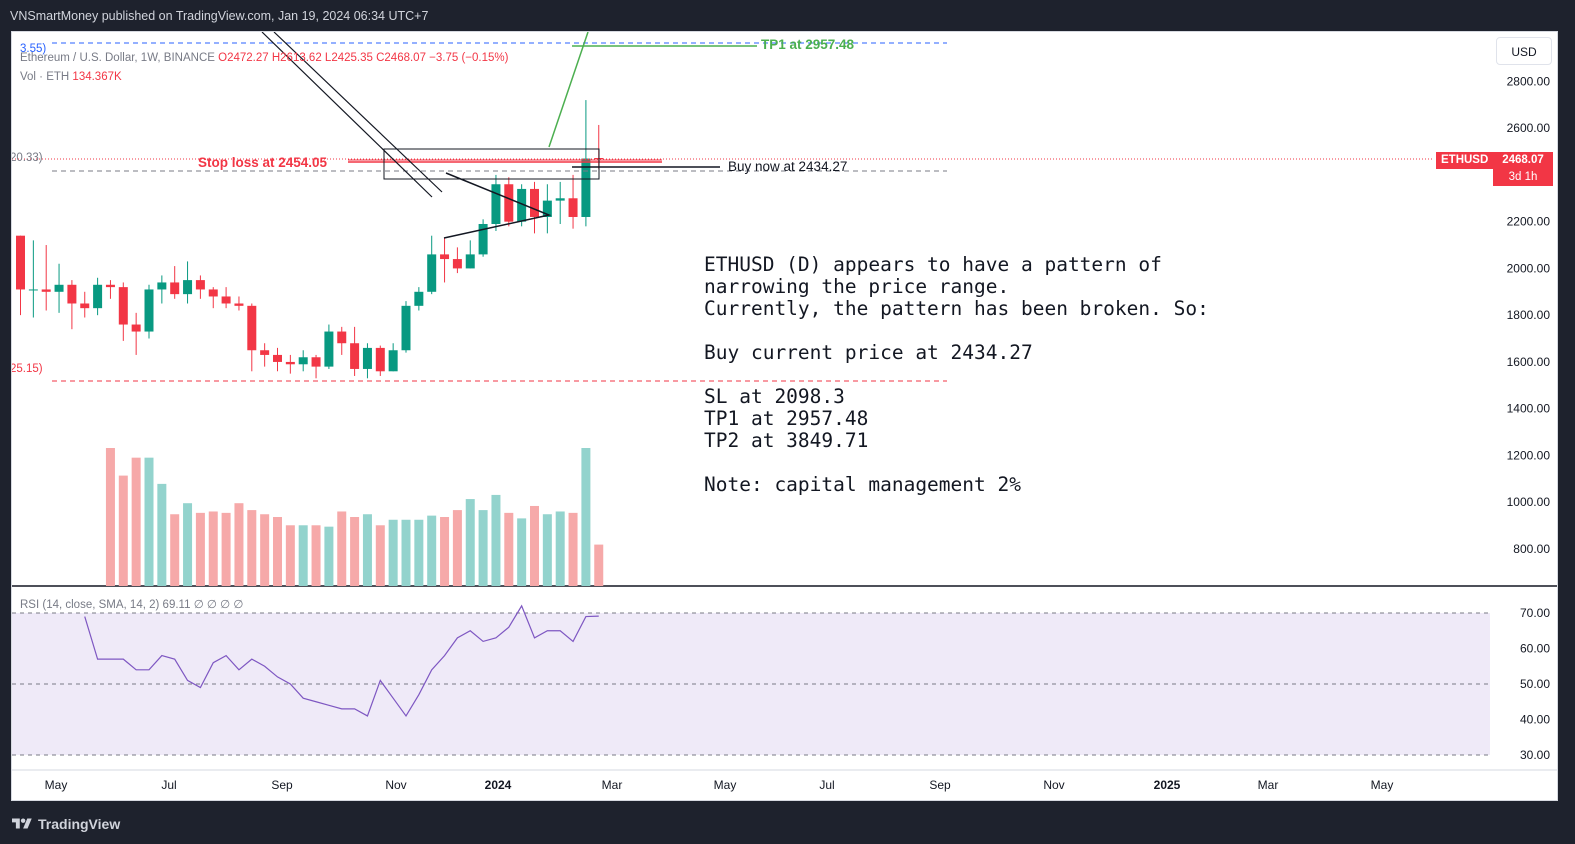 This screenshot has height=844, width=1575. Describe the element at coordinates (176, 605) in the screenshot. I see `rsi-value: 69.11` at that location.